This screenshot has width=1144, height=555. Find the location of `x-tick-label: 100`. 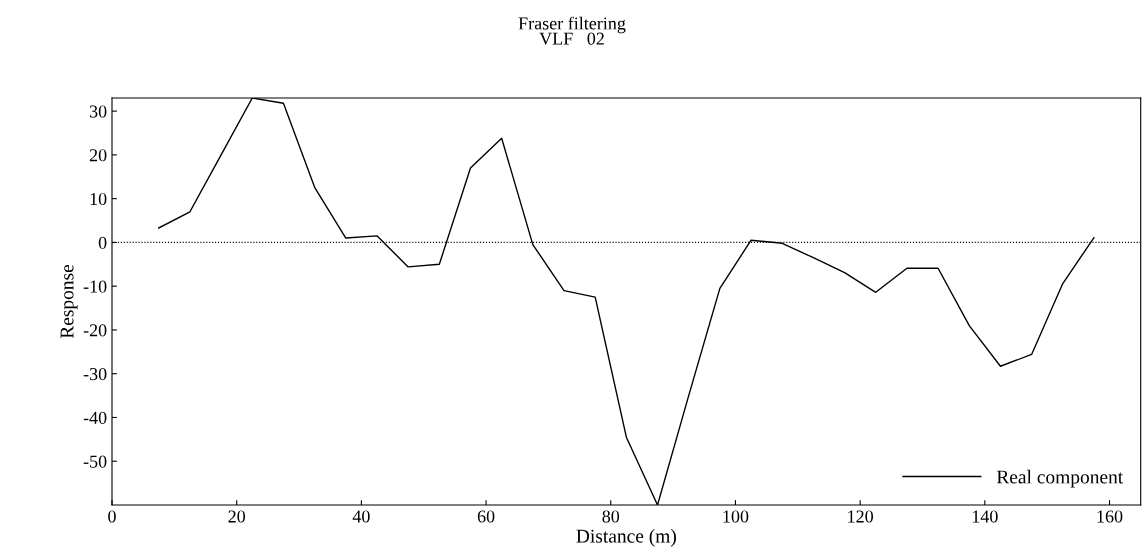

x-tick-label: 100 is located at coordinates (736, 516).